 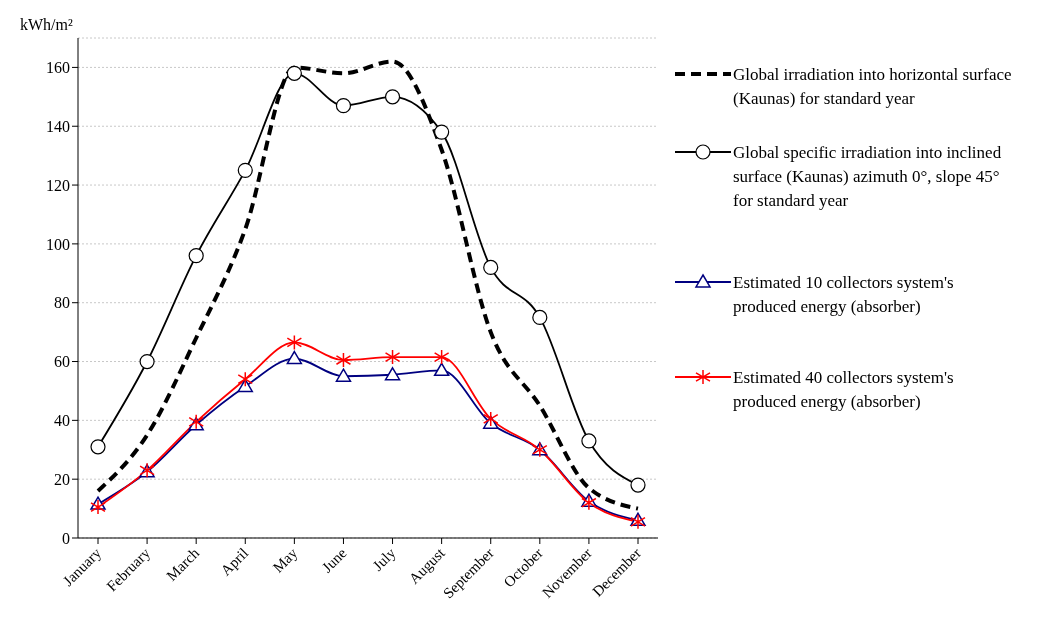 I want to click on x-tick-label: June, so click(x=334, y=560).